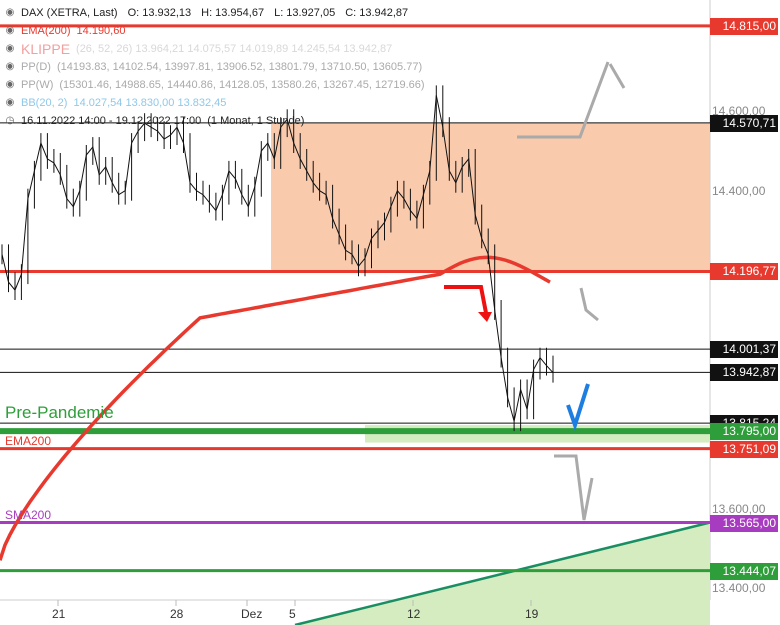 Image resolution: width=780 pixels, height=625 pixels. I want to click on uptrend-line, so click(502, 573).